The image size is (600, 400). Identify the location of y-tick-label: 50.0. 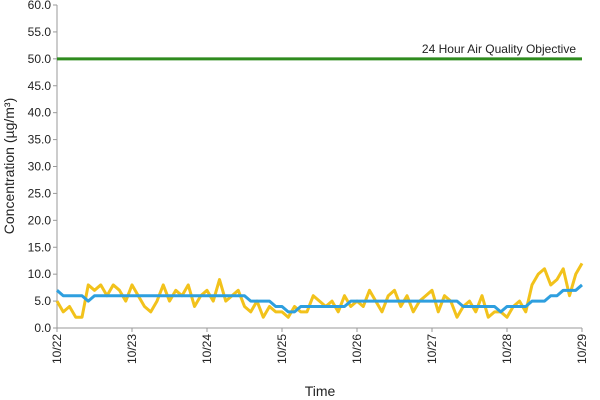
(40, 59).